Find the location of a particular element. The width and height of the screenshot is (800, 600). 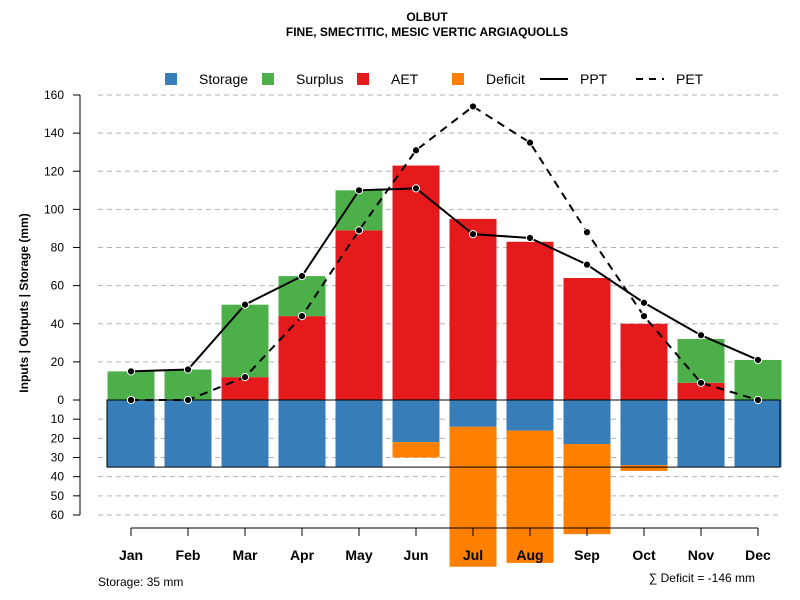

legend-label: PET is located at coordinates (690, 79).